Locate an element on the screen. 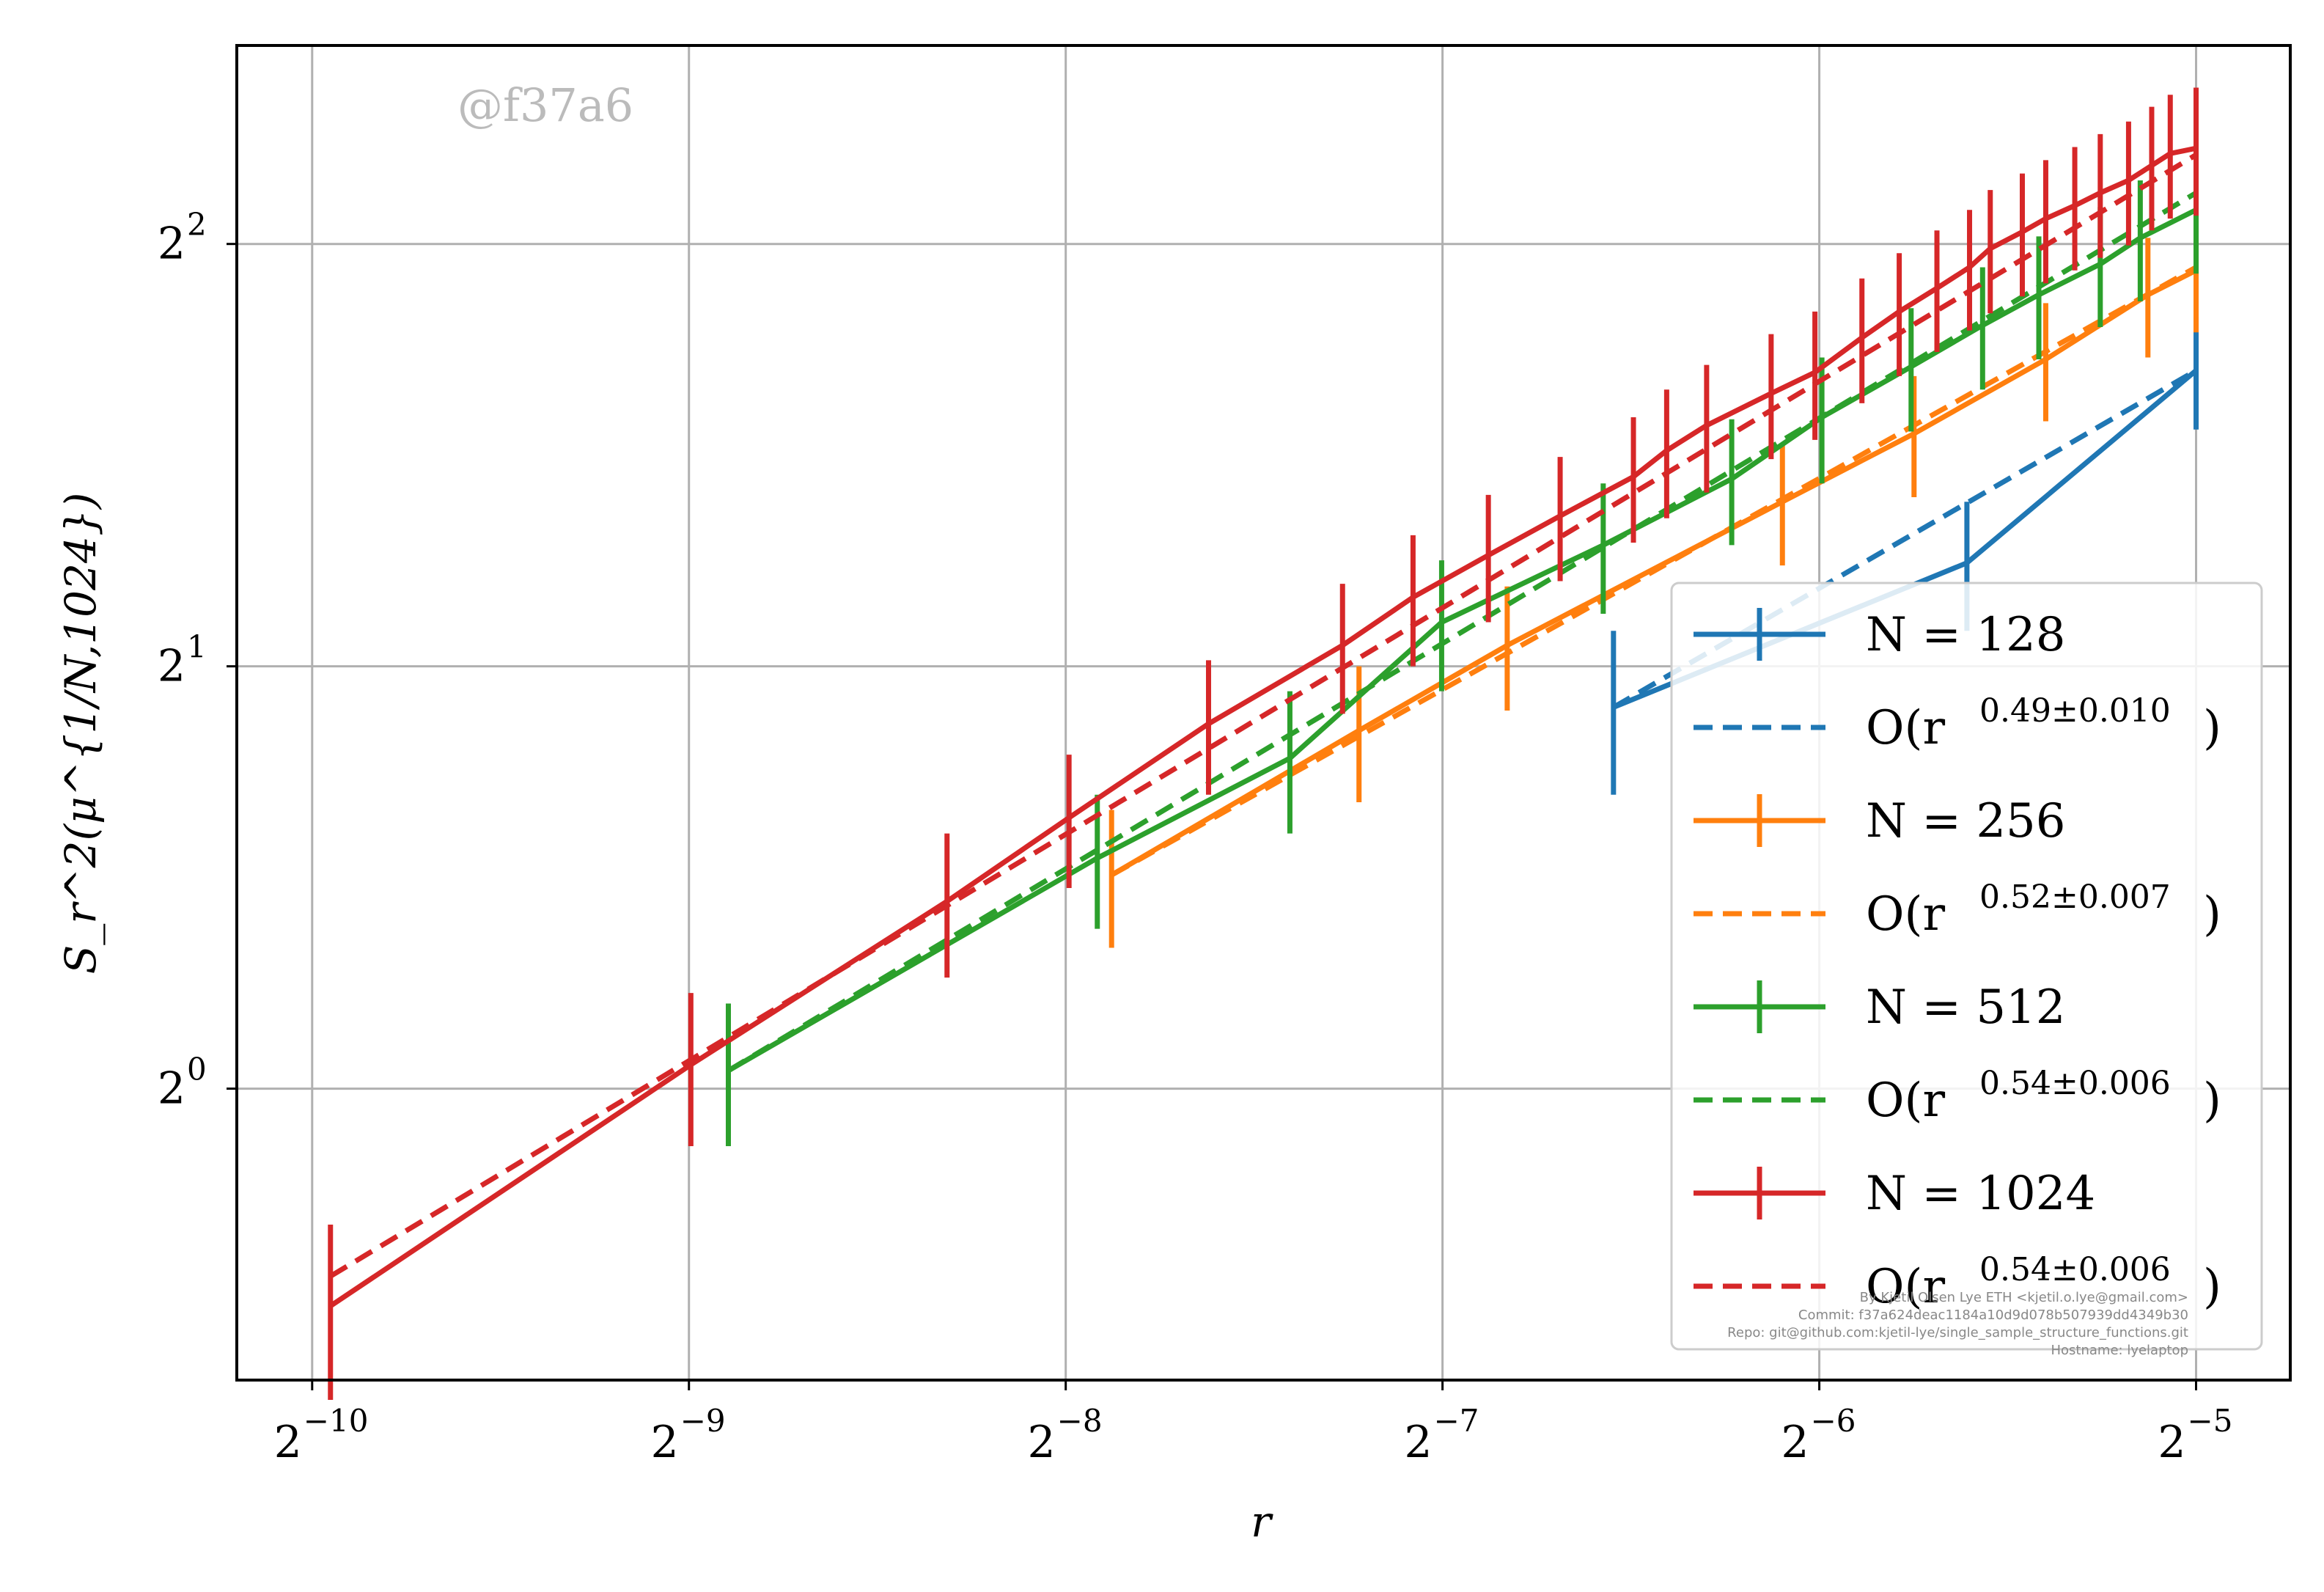 This screenshot has width=2324, height=1592. footer-line: Hostname: lyelaptop is located at coordinates (2120, 1350).